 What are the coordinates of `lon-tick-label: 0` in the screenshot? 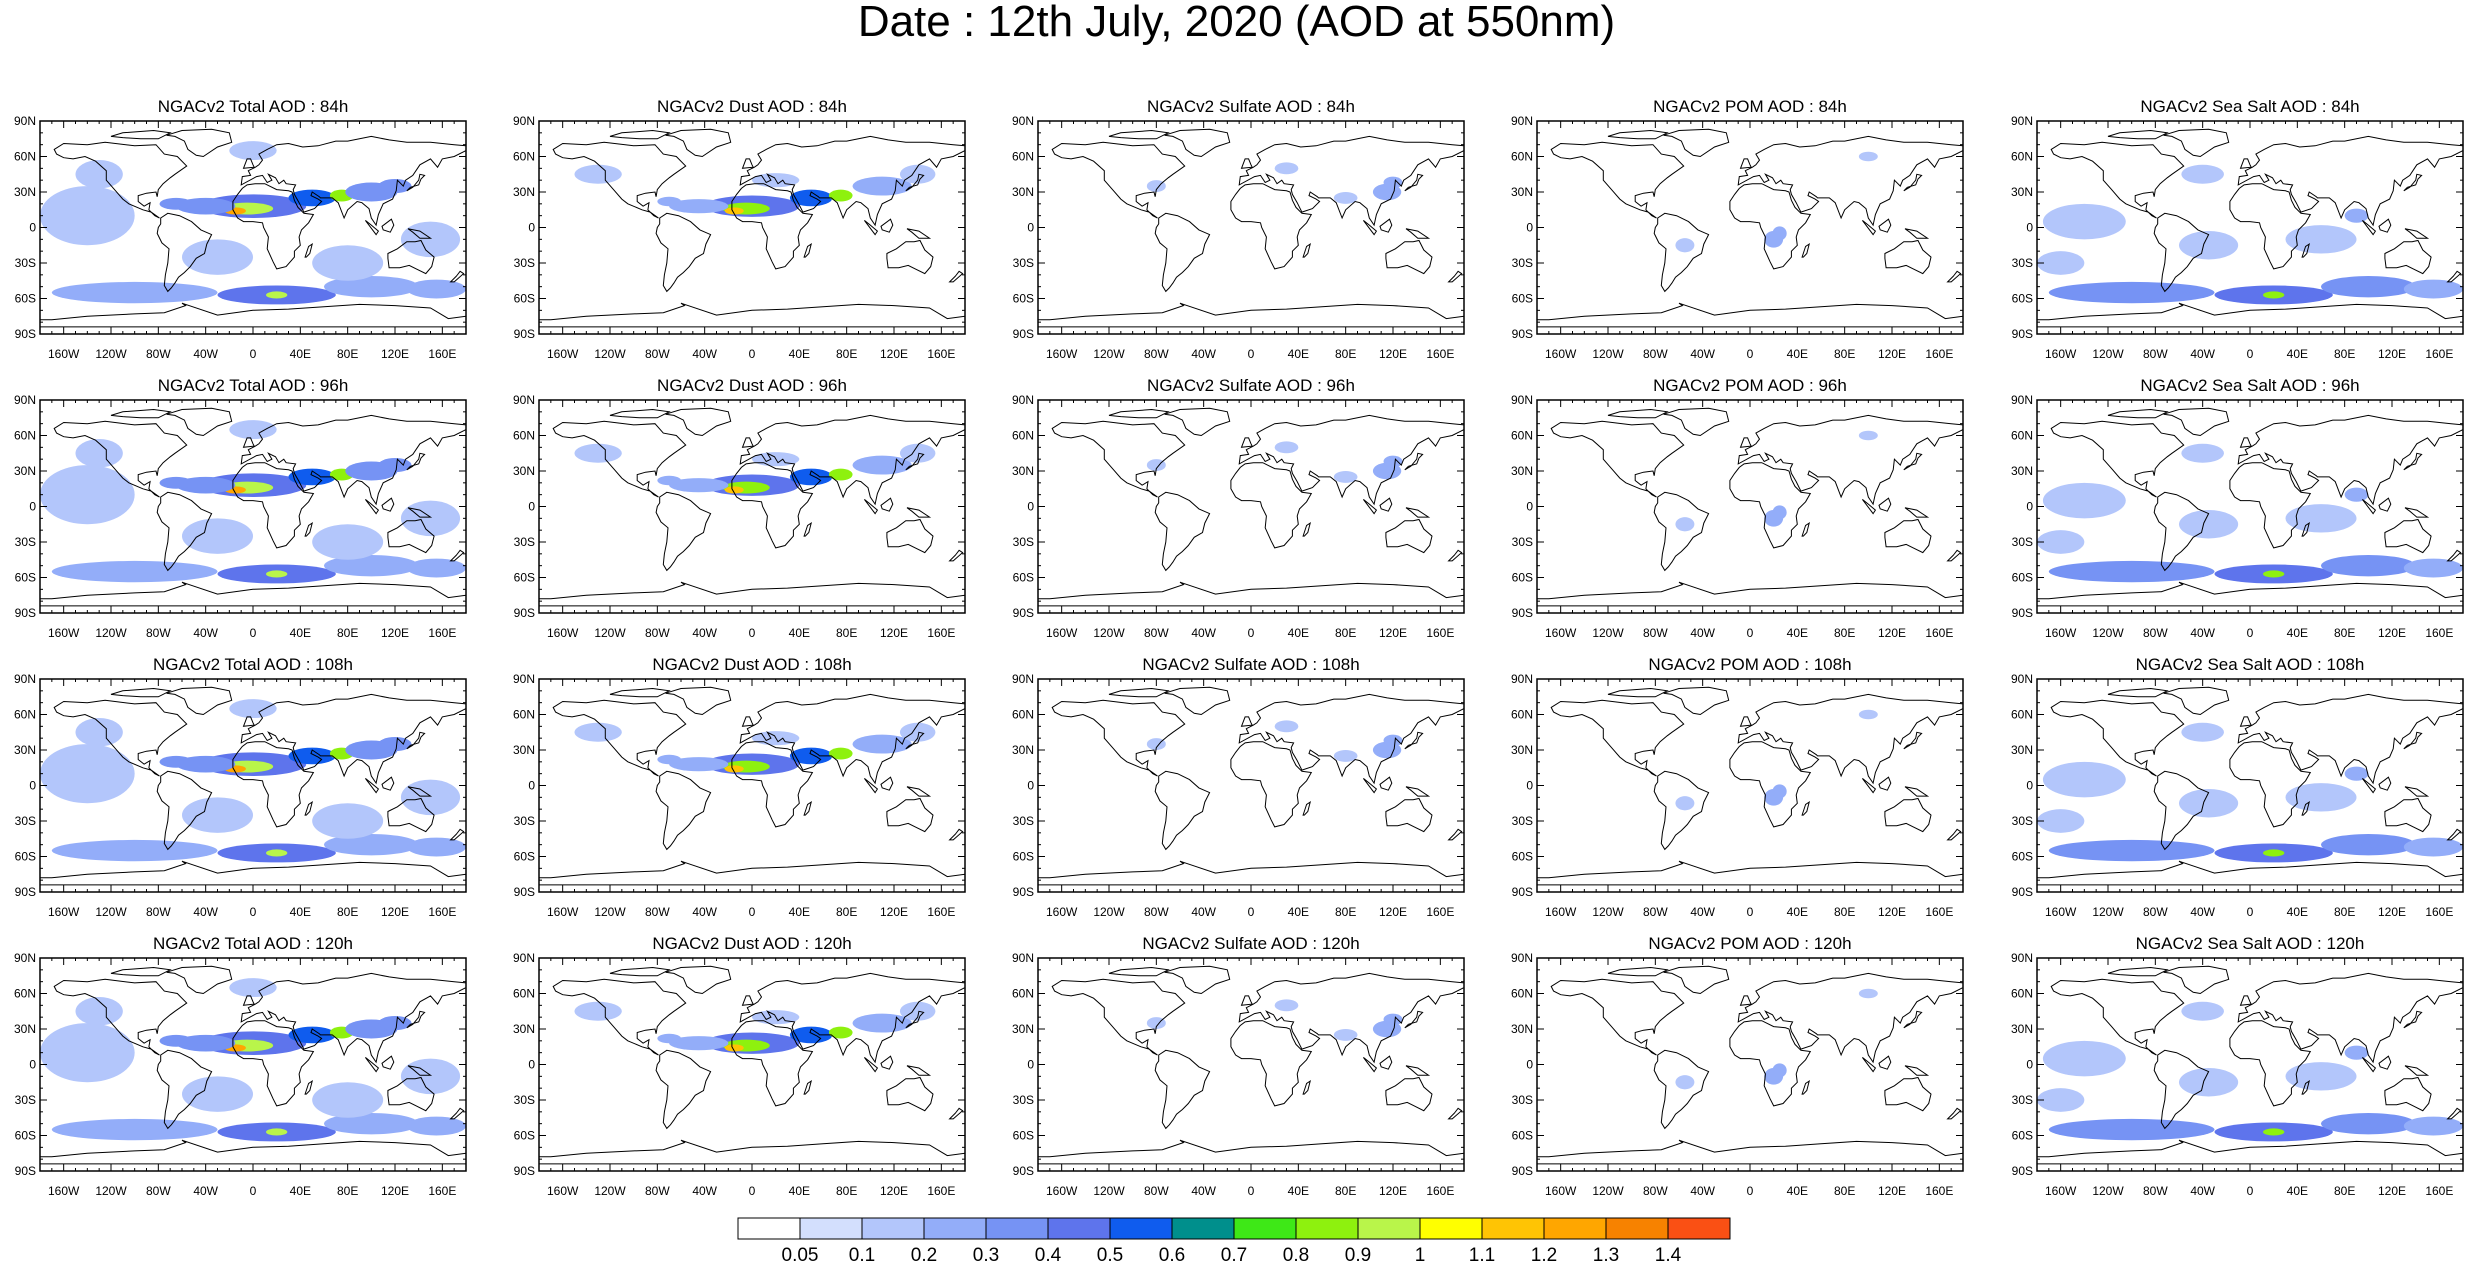 It's located at (2250, 633).